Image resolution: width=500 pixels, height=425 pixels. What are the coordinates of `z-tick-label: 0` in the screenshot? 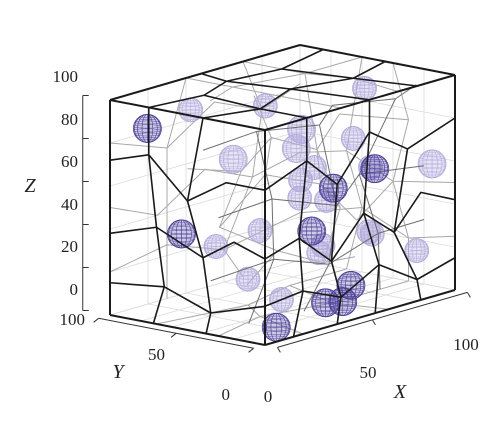 It's located at (74, 289).